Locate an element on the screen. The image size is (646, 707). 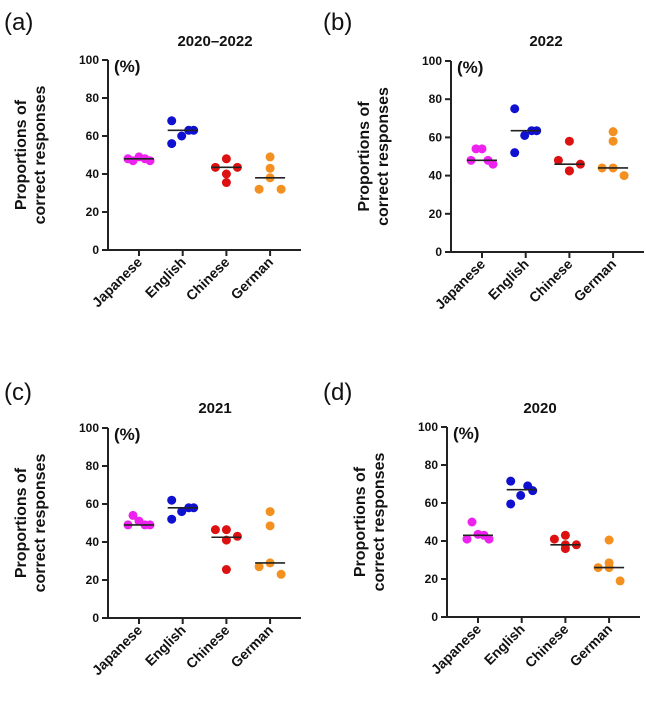
panel-label: (a) is located at coordinates (18, 22).